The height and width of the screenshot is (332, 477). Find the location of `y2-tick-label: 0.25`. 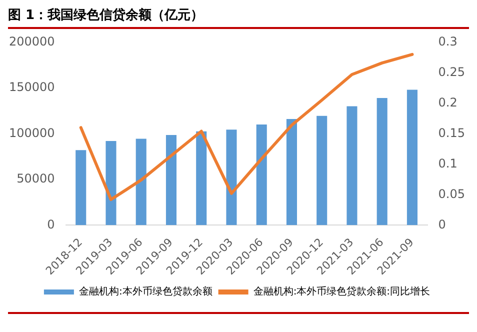

y2-tick-label: 0.25 is located at coordinates (451, 71).